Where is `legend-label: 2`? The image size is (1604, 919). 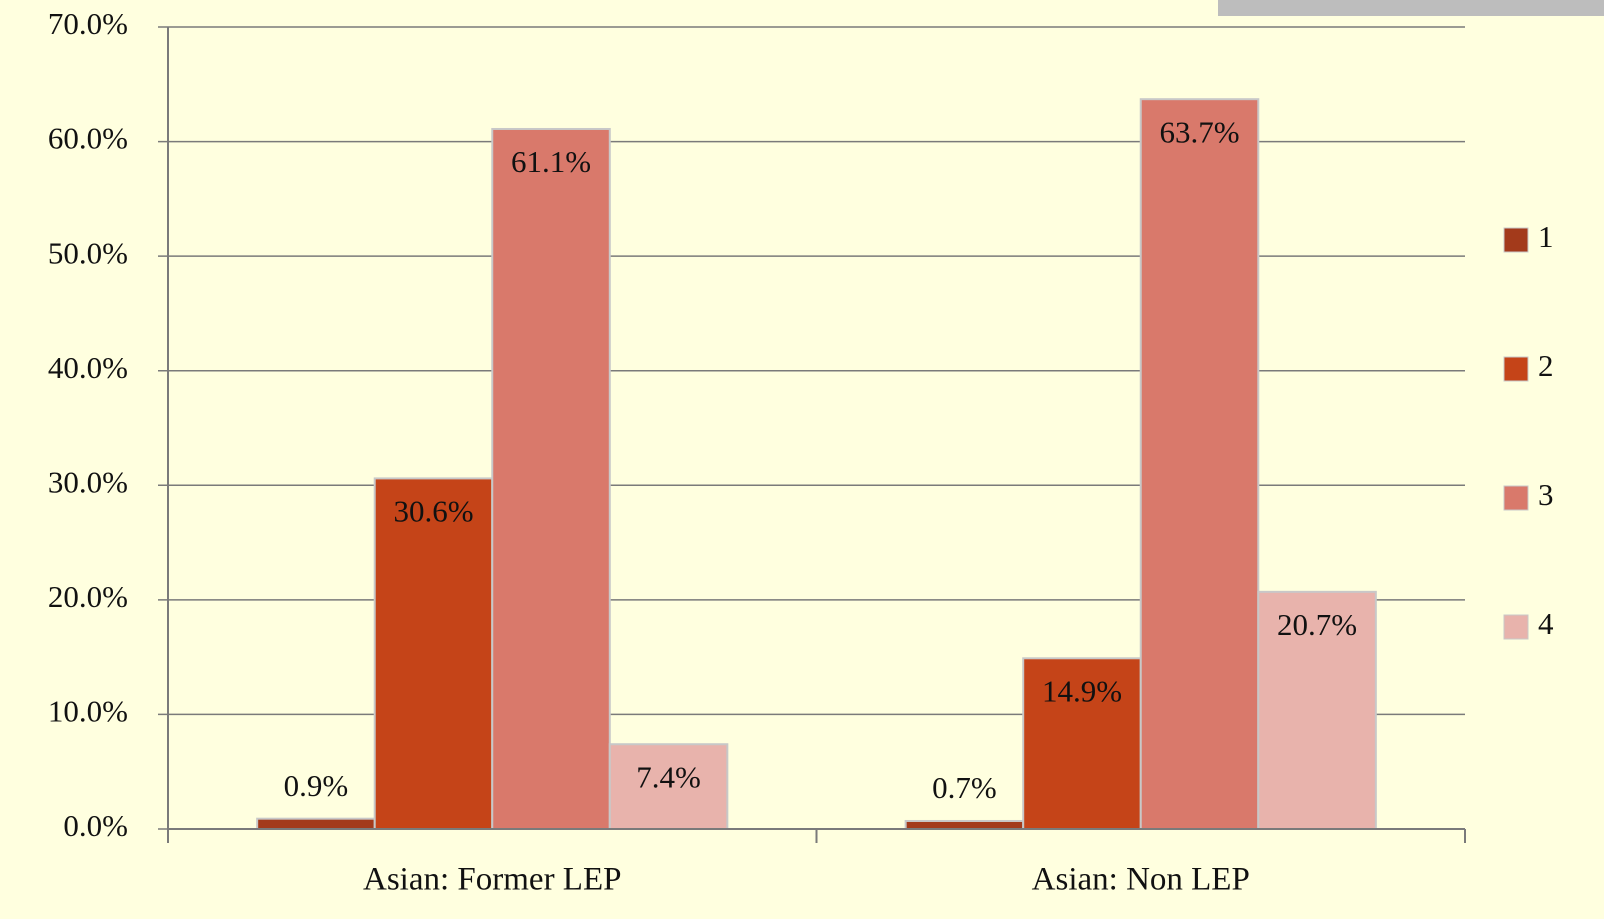 legend-label: 2 is located at coordinates (1546, 365).